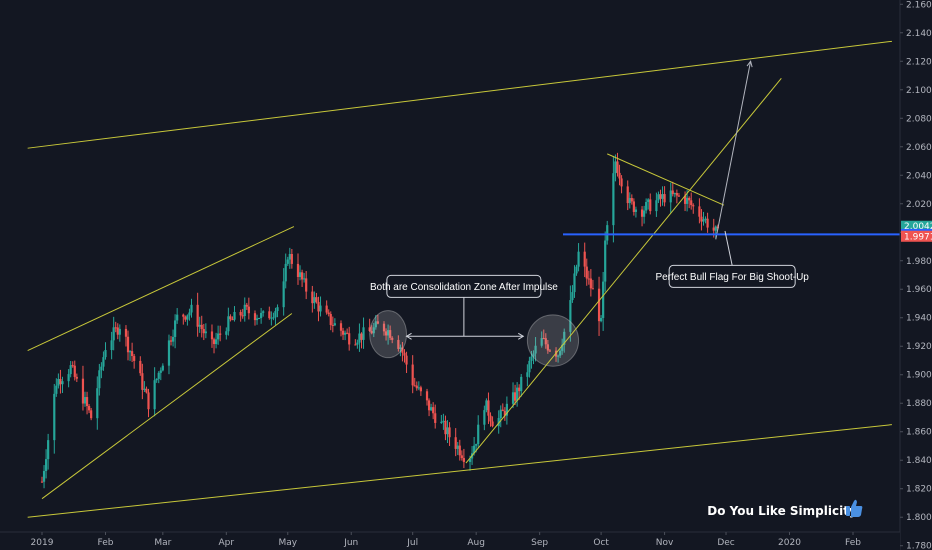  I want to click on time-tick-label: Oct, so click(601, 543).